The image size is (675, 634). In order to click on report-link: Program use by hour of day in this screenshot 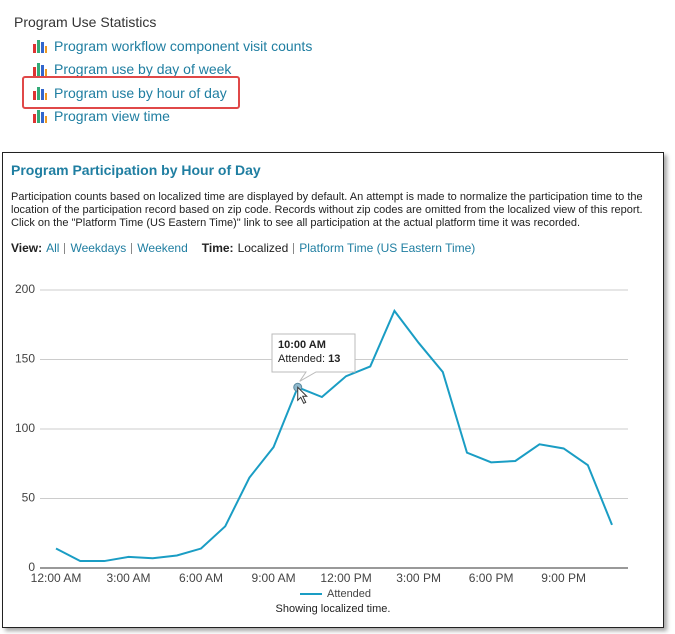, I will do `click(129, 93)`.